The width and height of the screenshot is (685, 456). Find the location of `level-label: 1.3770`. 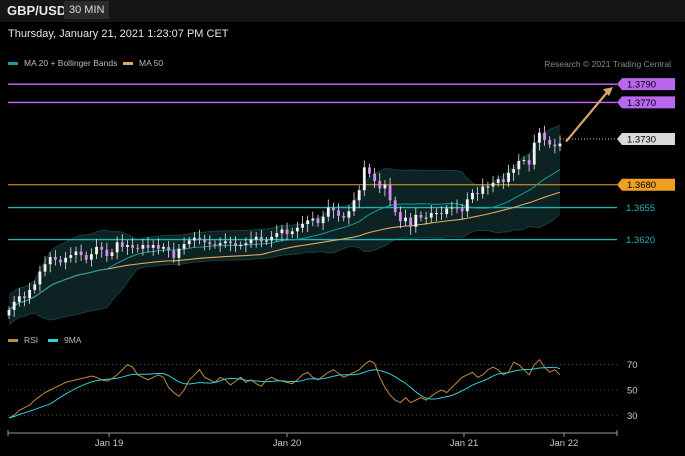

level-label: 1.3770 is located at coordinates (641, 103).